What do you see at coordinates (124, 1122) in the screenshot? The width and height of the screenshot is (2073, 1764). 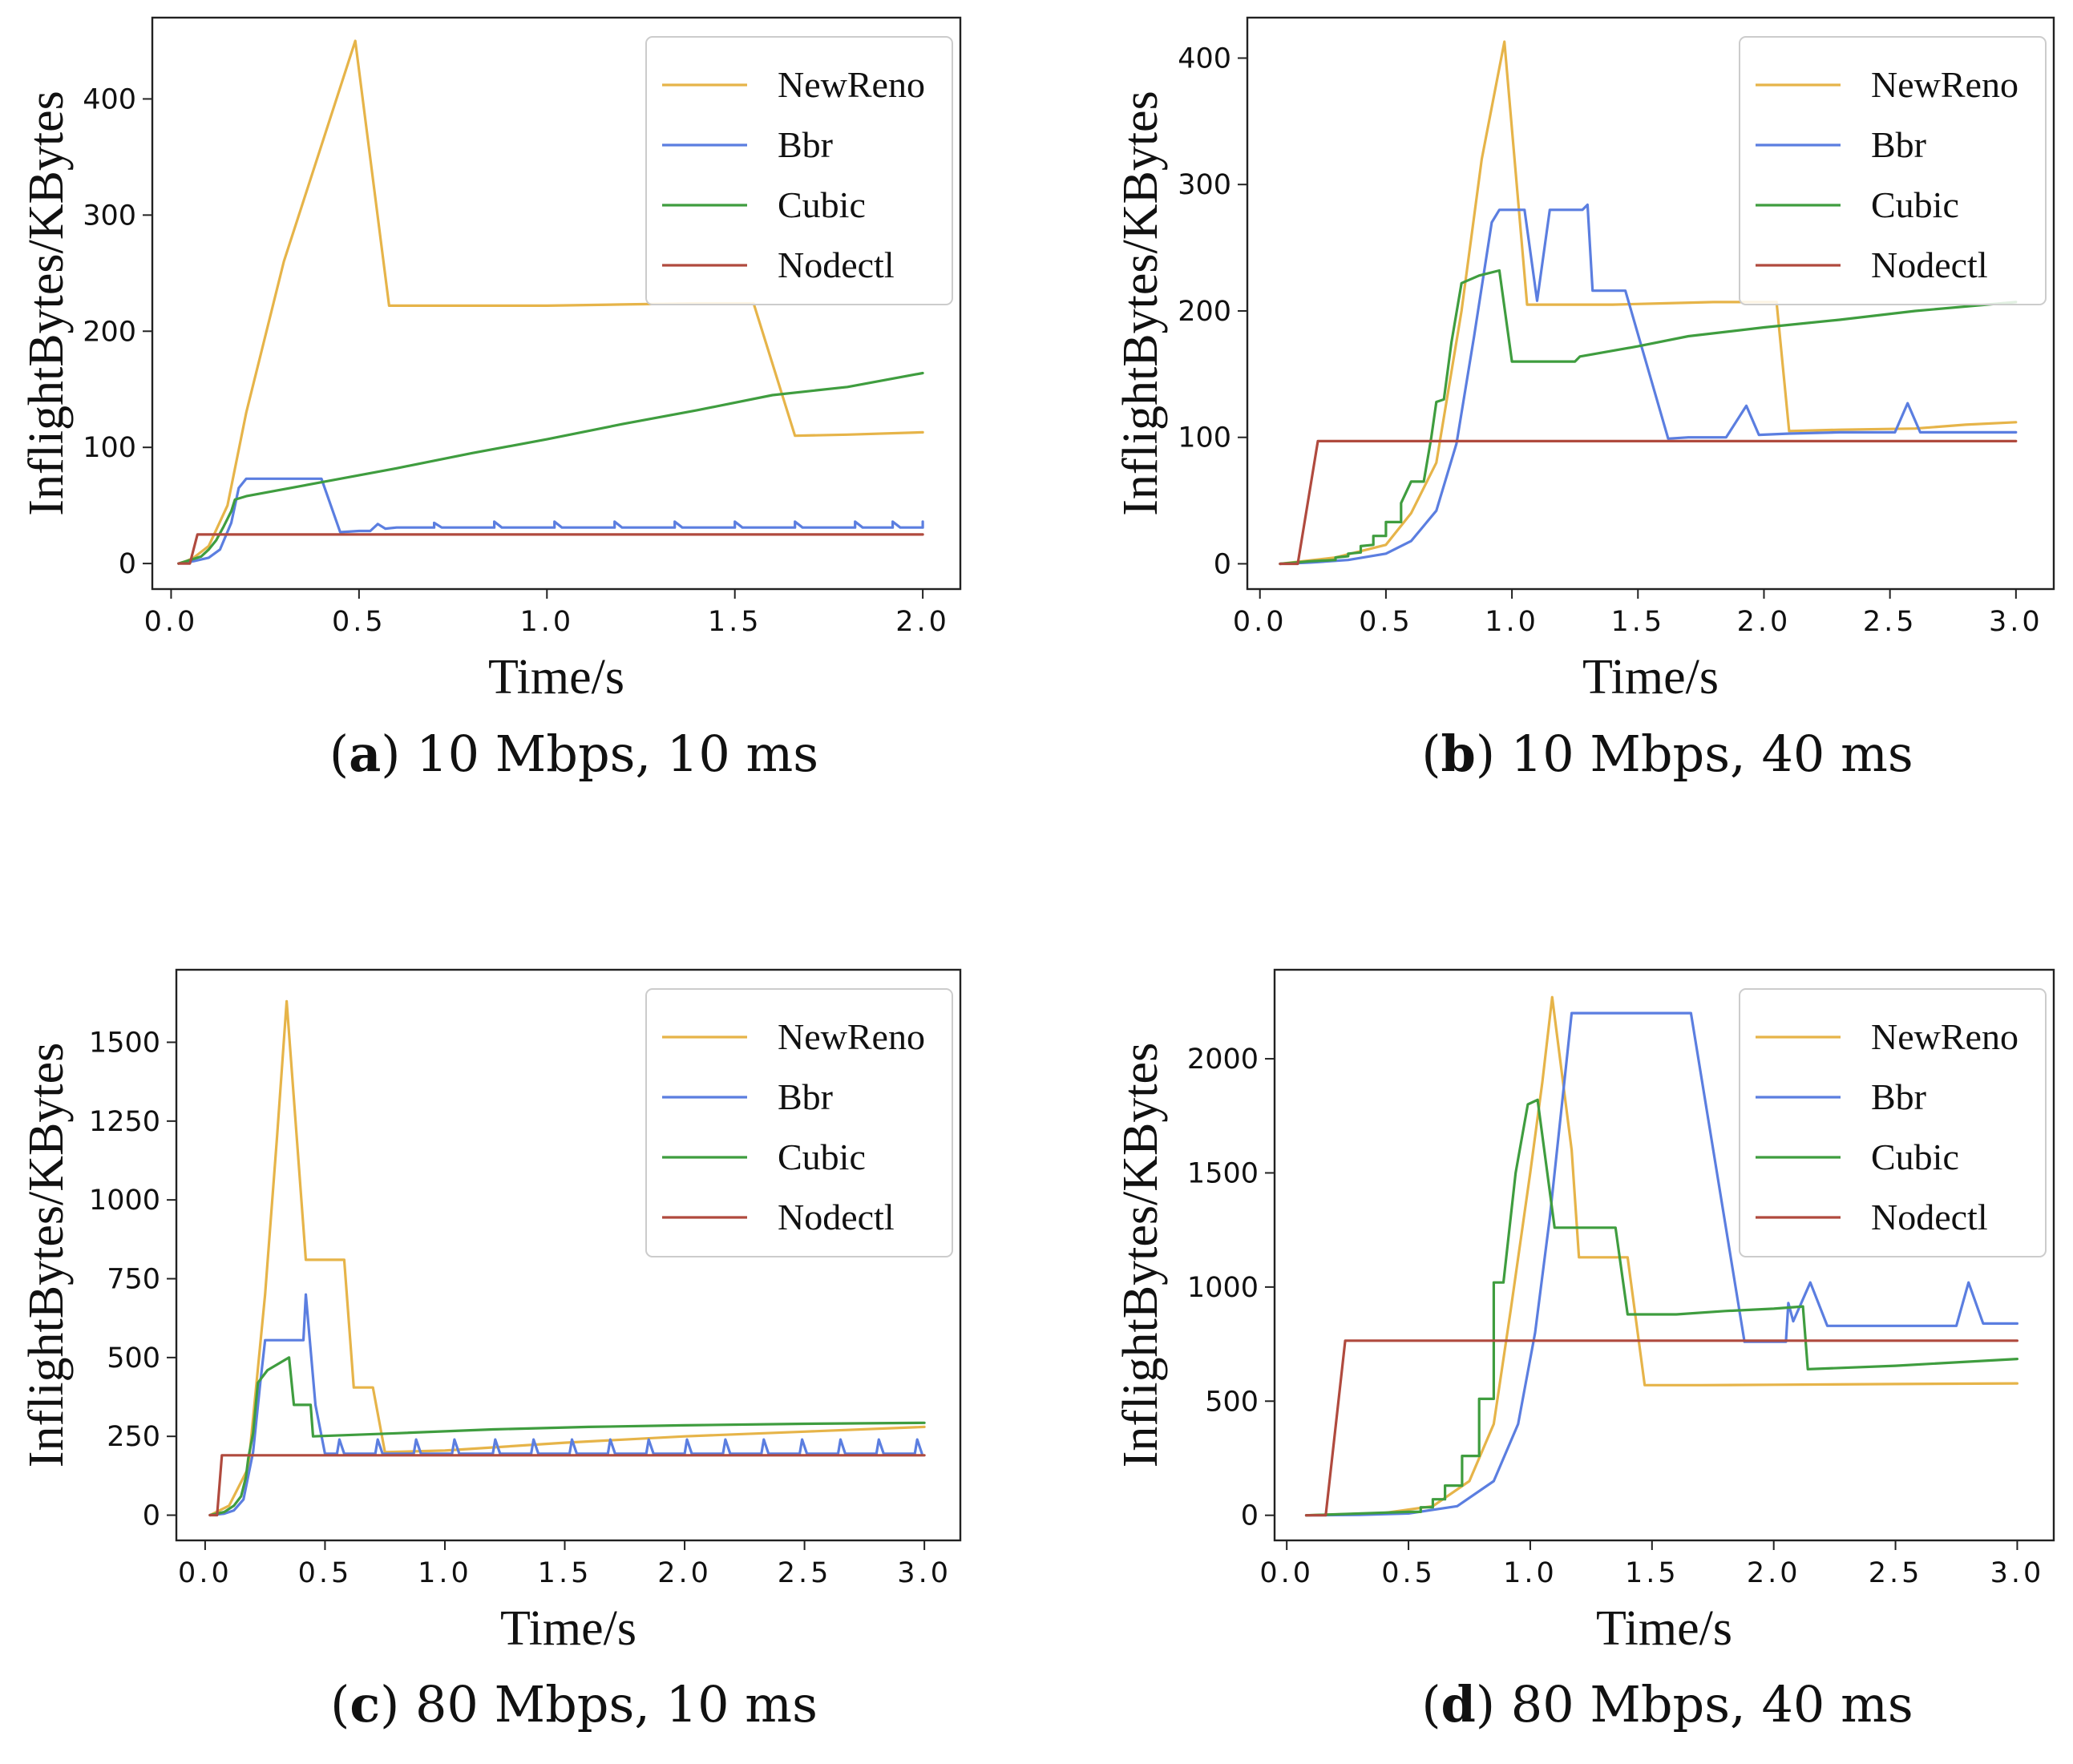 I see `y-tick-label: 1250` at bounding box center [124, 1122].